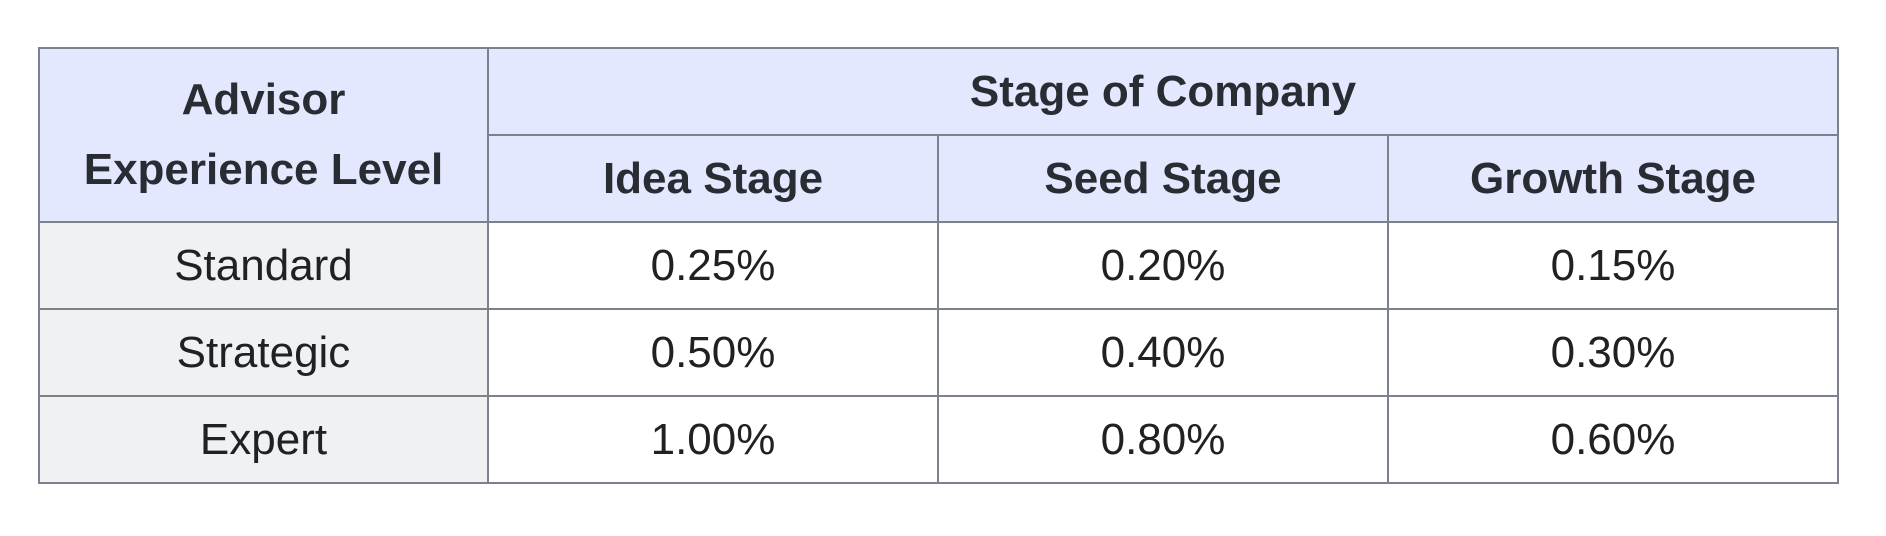  I want to click on table-cell: 0.60%, so click(1613, 439).